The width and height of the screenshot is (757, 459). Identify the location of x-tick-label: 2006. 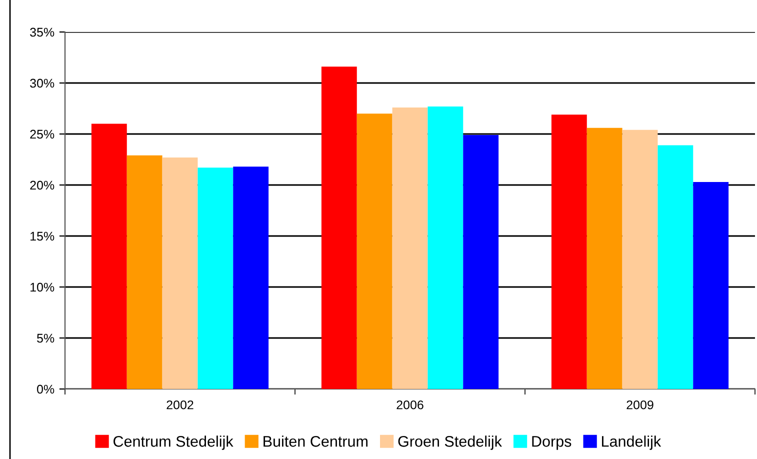
(410, 405).